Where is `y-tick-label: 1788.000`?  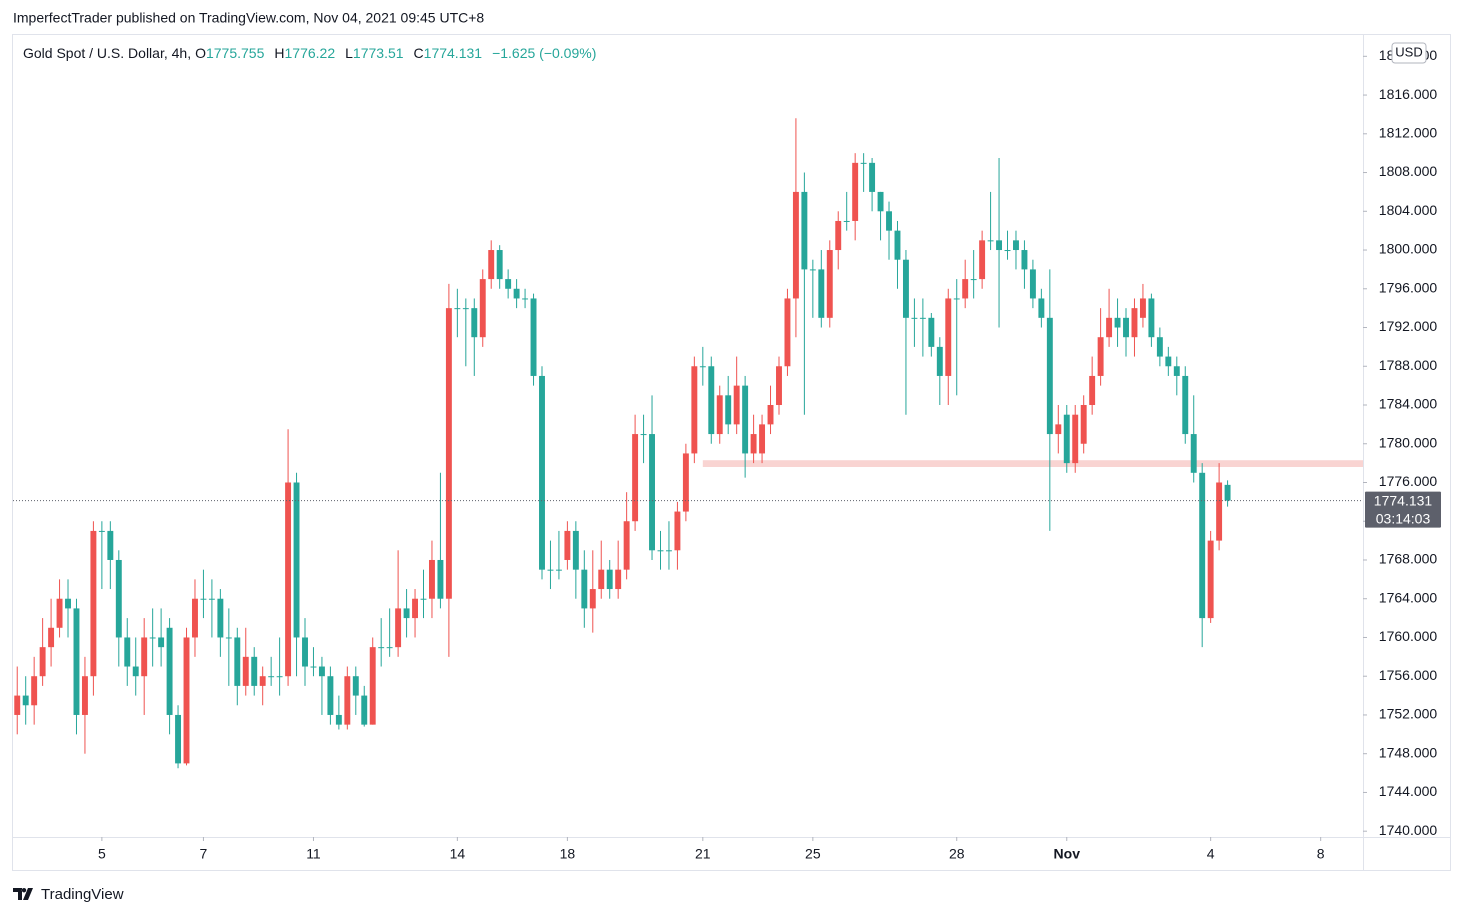
y-tick-label: 1788.000 is located at coordinates (1408, 365).